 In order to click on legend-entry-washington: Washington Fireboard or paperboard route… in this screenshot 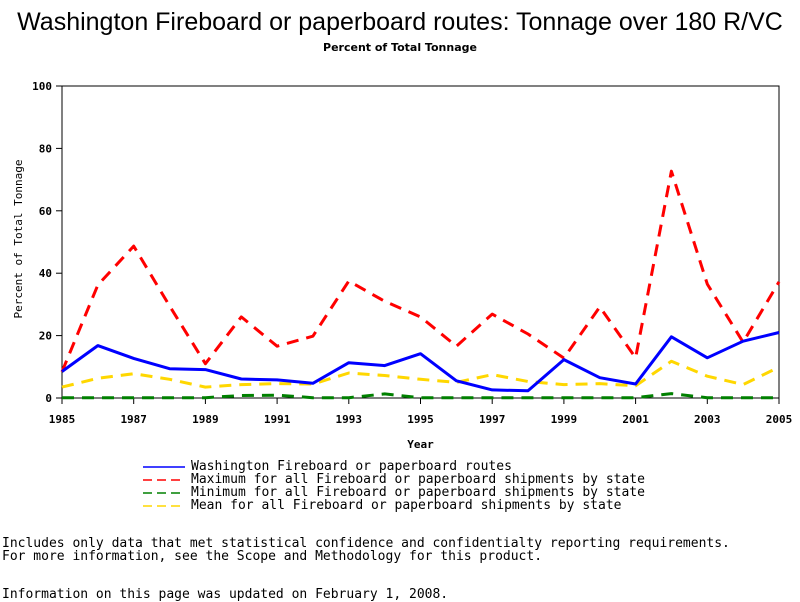, I will do `click(394, 466)`.